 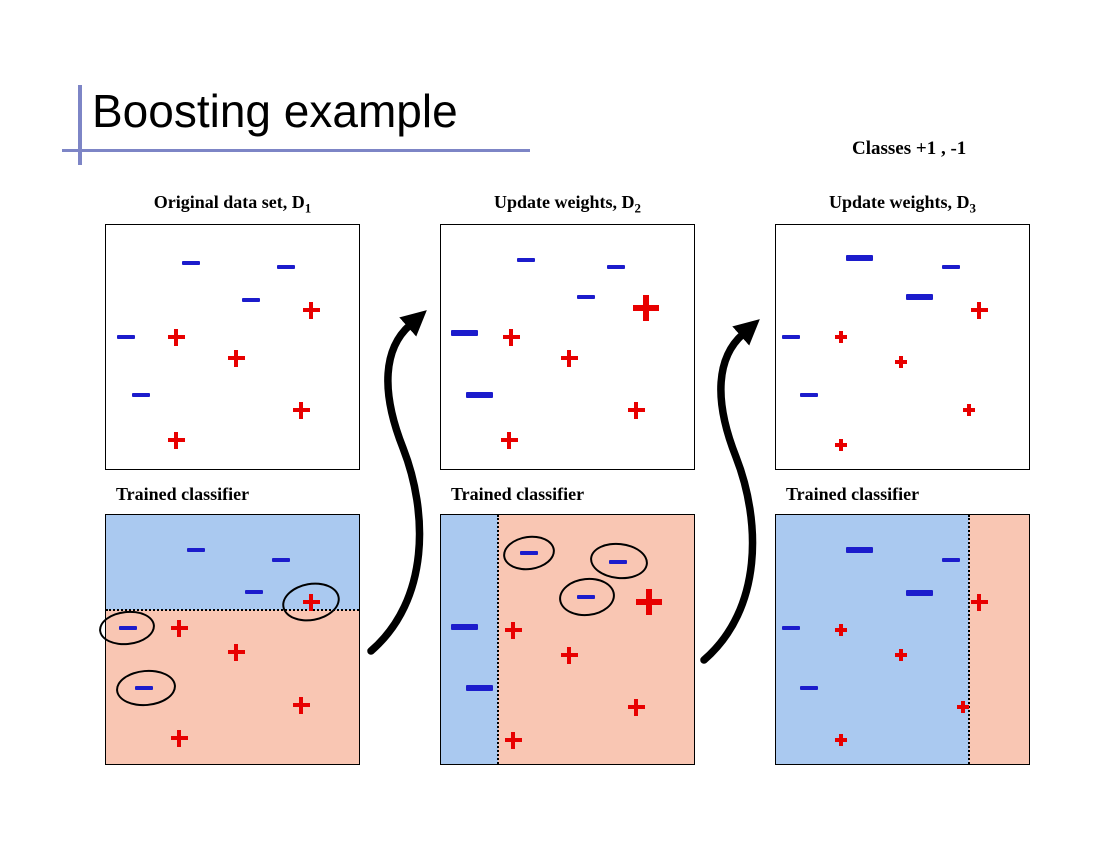 I want to click on dataset-label-1: Original data set, D1, so click(x=232, y=204).